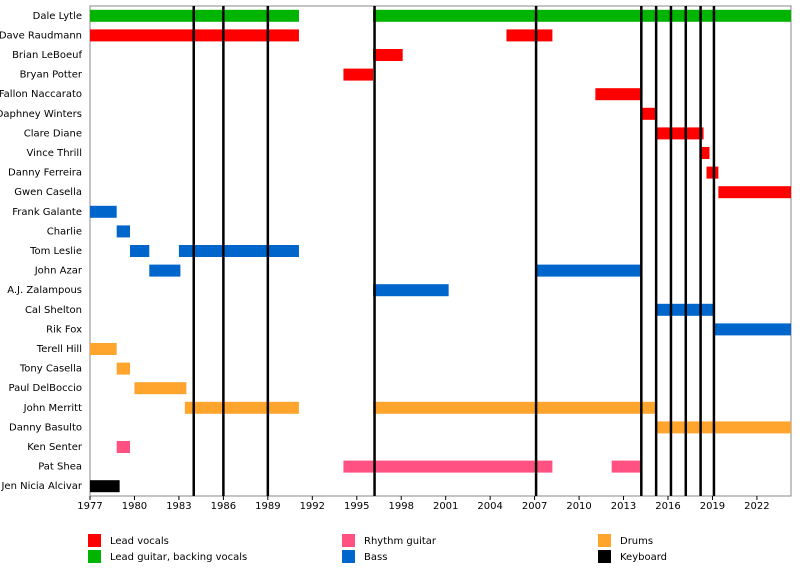  Describe the element at coordinates (55, 251) in the screenshot. I see `y-tick-label: Tom Leslie` at that location.